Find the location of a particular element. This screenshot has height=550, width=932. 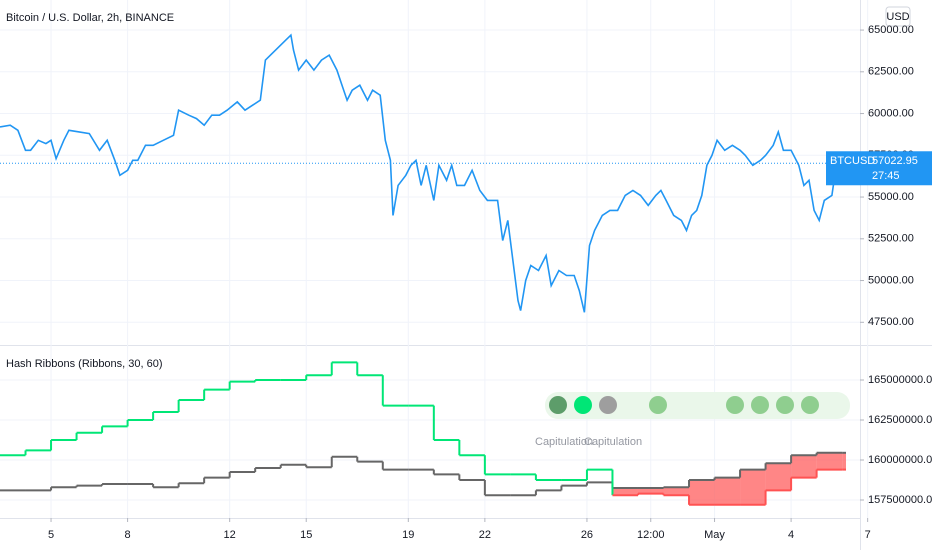

x-tick-label: 7 is located at coordinates (868, 535).